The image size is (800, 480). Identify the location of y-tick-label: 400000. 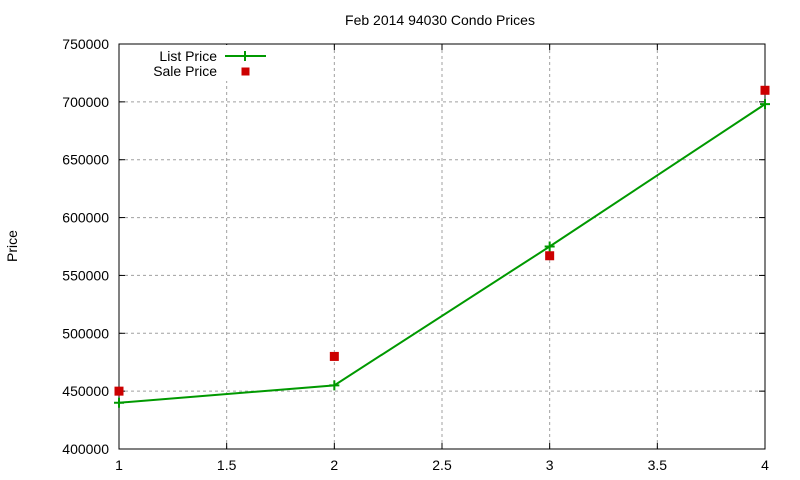
(85, 449).